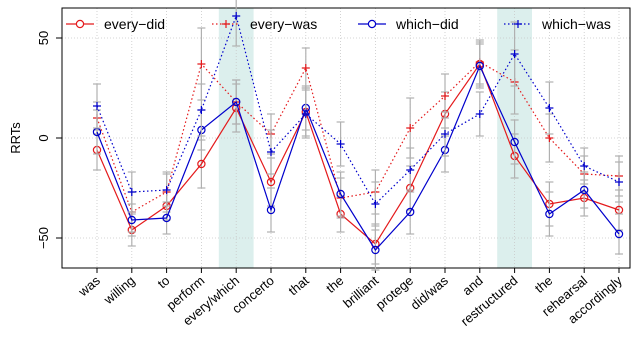 This screenshot has width=635, height=345. Describe the element at coordinates (576, 24) in the screenshot. I see `legend-label: which−was` at that location.